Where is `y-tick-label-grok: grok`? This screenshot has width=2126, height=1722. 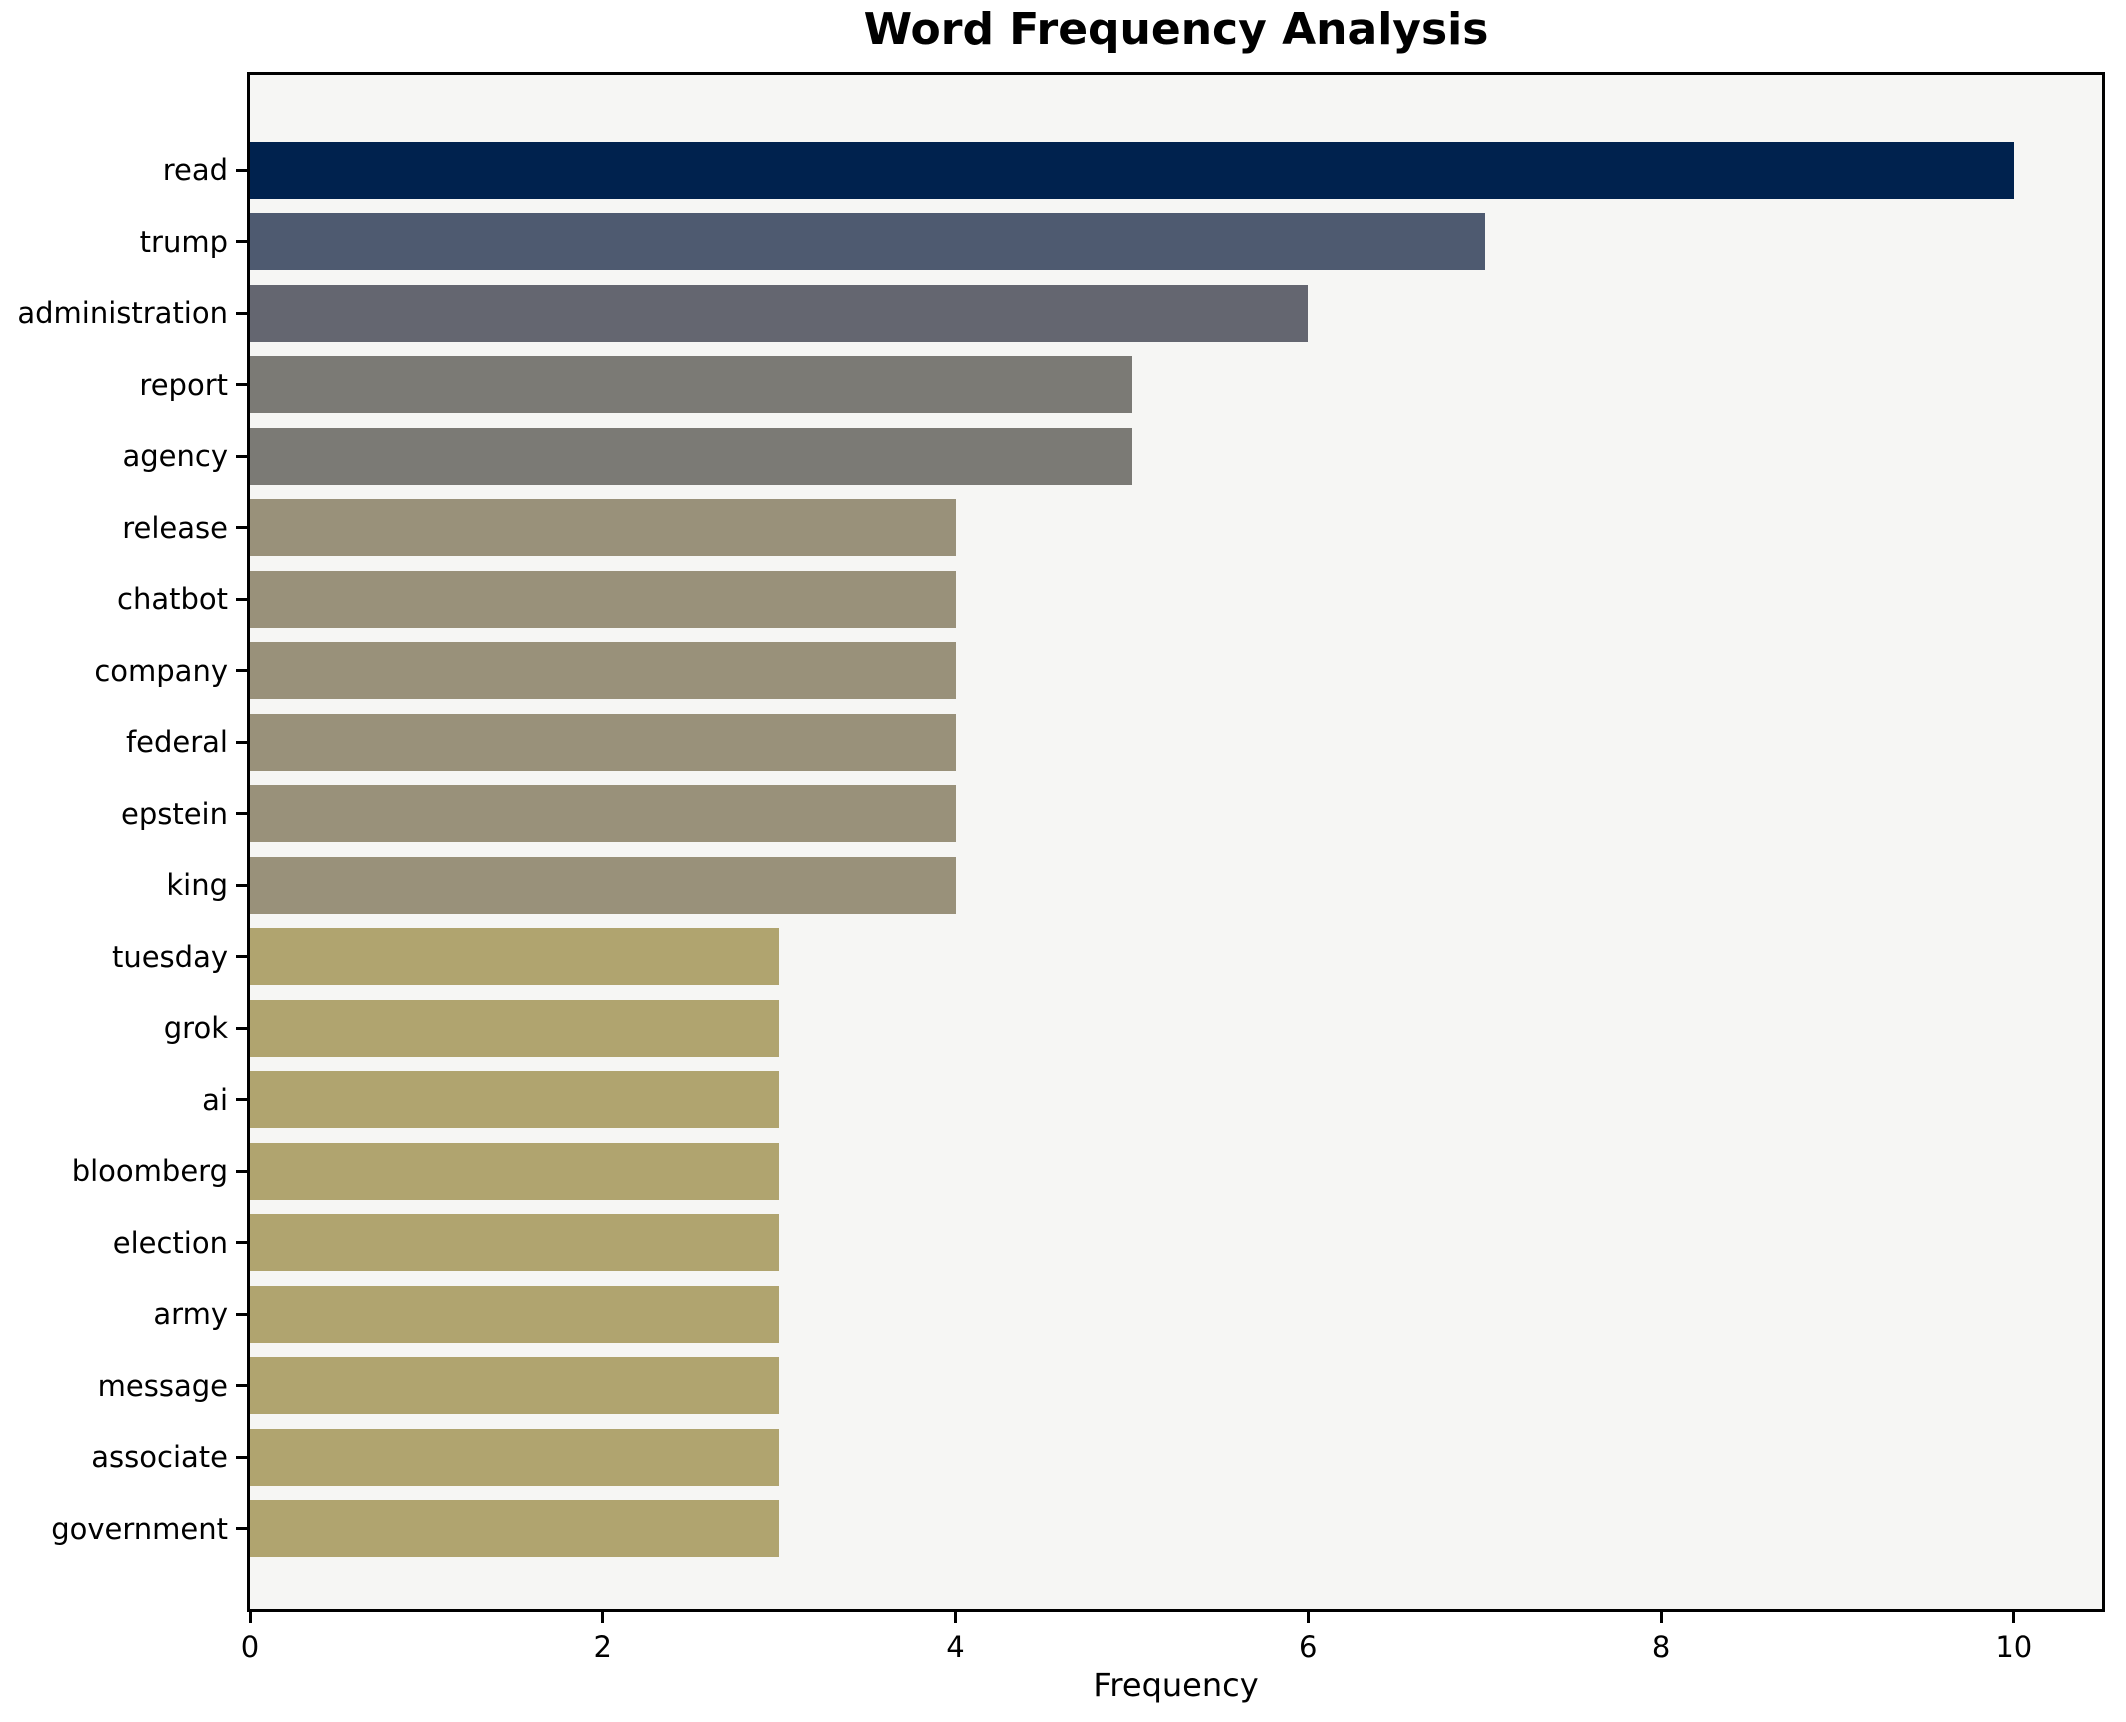 y-tick-label-grok: grok is located at coordinates (195, 1028).